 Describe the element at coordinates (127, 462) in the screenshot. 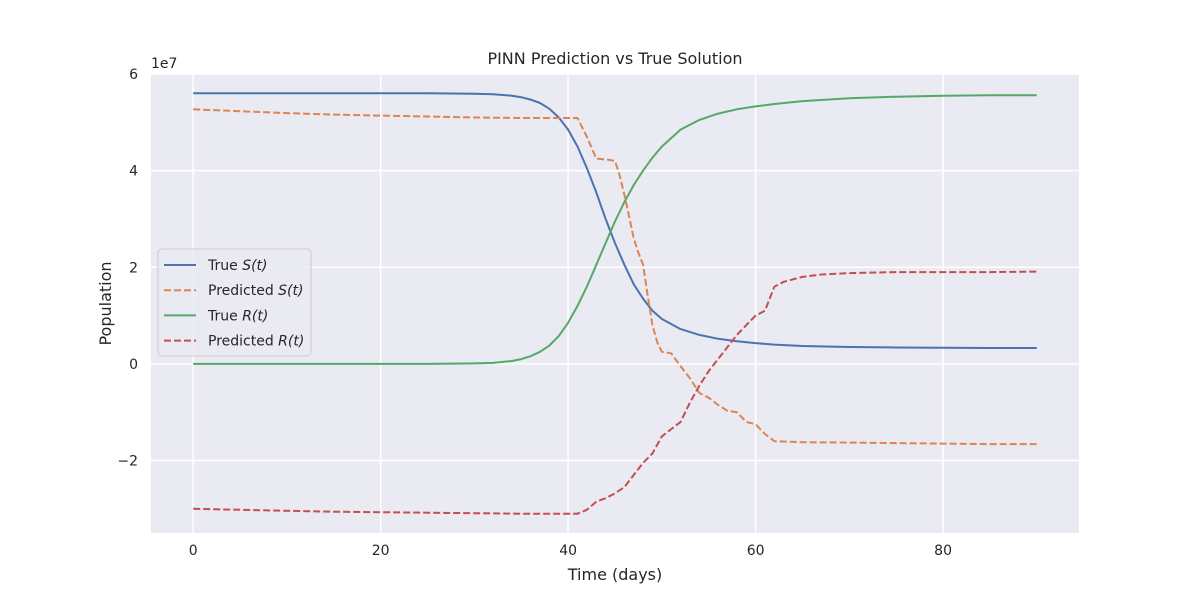

I see `y-tick-label: −2` at that location.